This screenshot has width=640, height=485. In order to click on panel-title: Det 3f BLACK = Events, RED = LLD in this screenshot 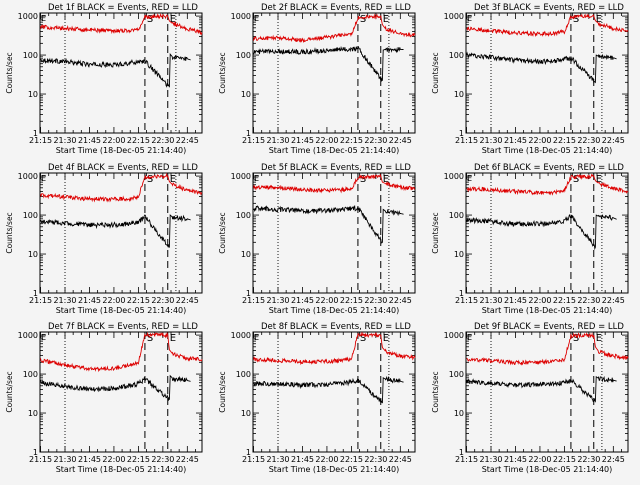, I will do `click(549, 8)`.